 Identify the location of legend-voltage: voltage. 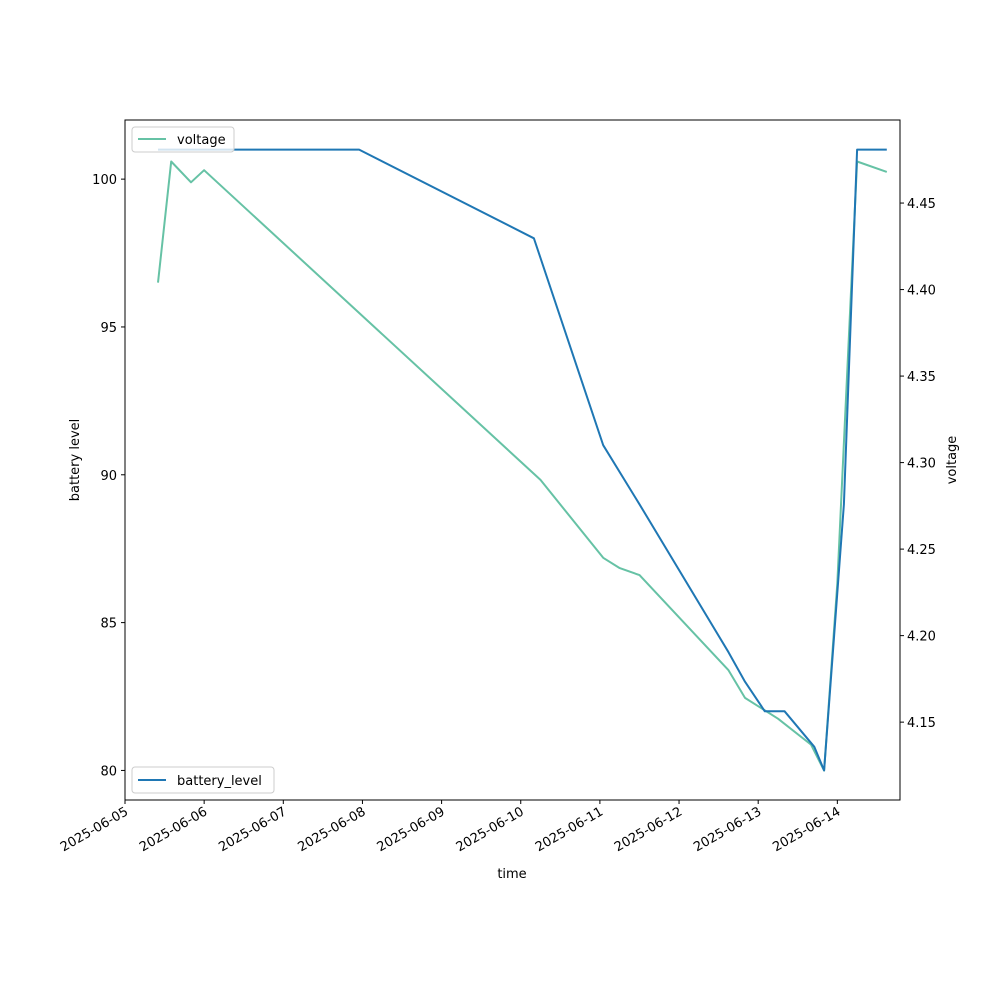
(183, 139).